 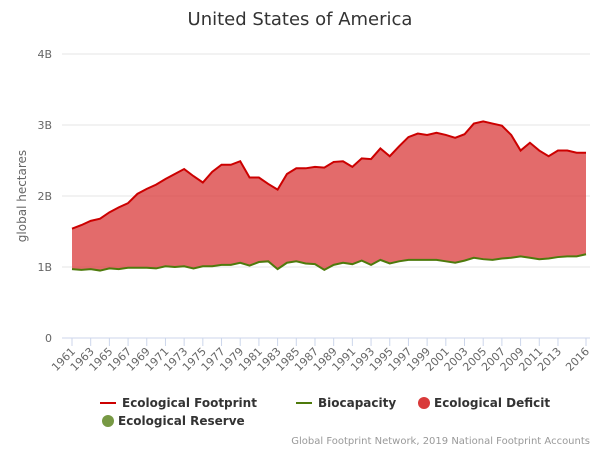 I want to click on legend-reserve: Ecological Reserve, so click(x=181, y=421).